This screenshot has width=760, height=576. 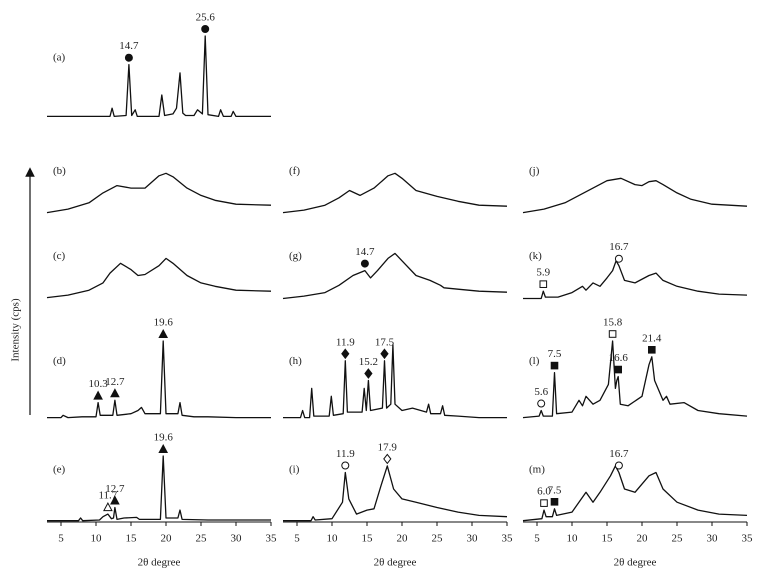 I want to click on panel-label: (a), so click(x=59, y=58).